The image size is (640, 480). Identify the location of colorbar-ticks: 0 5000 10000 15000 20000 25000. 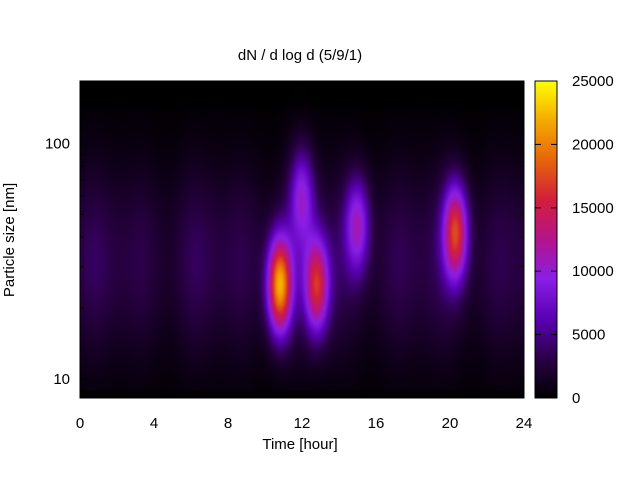
(574, 240).